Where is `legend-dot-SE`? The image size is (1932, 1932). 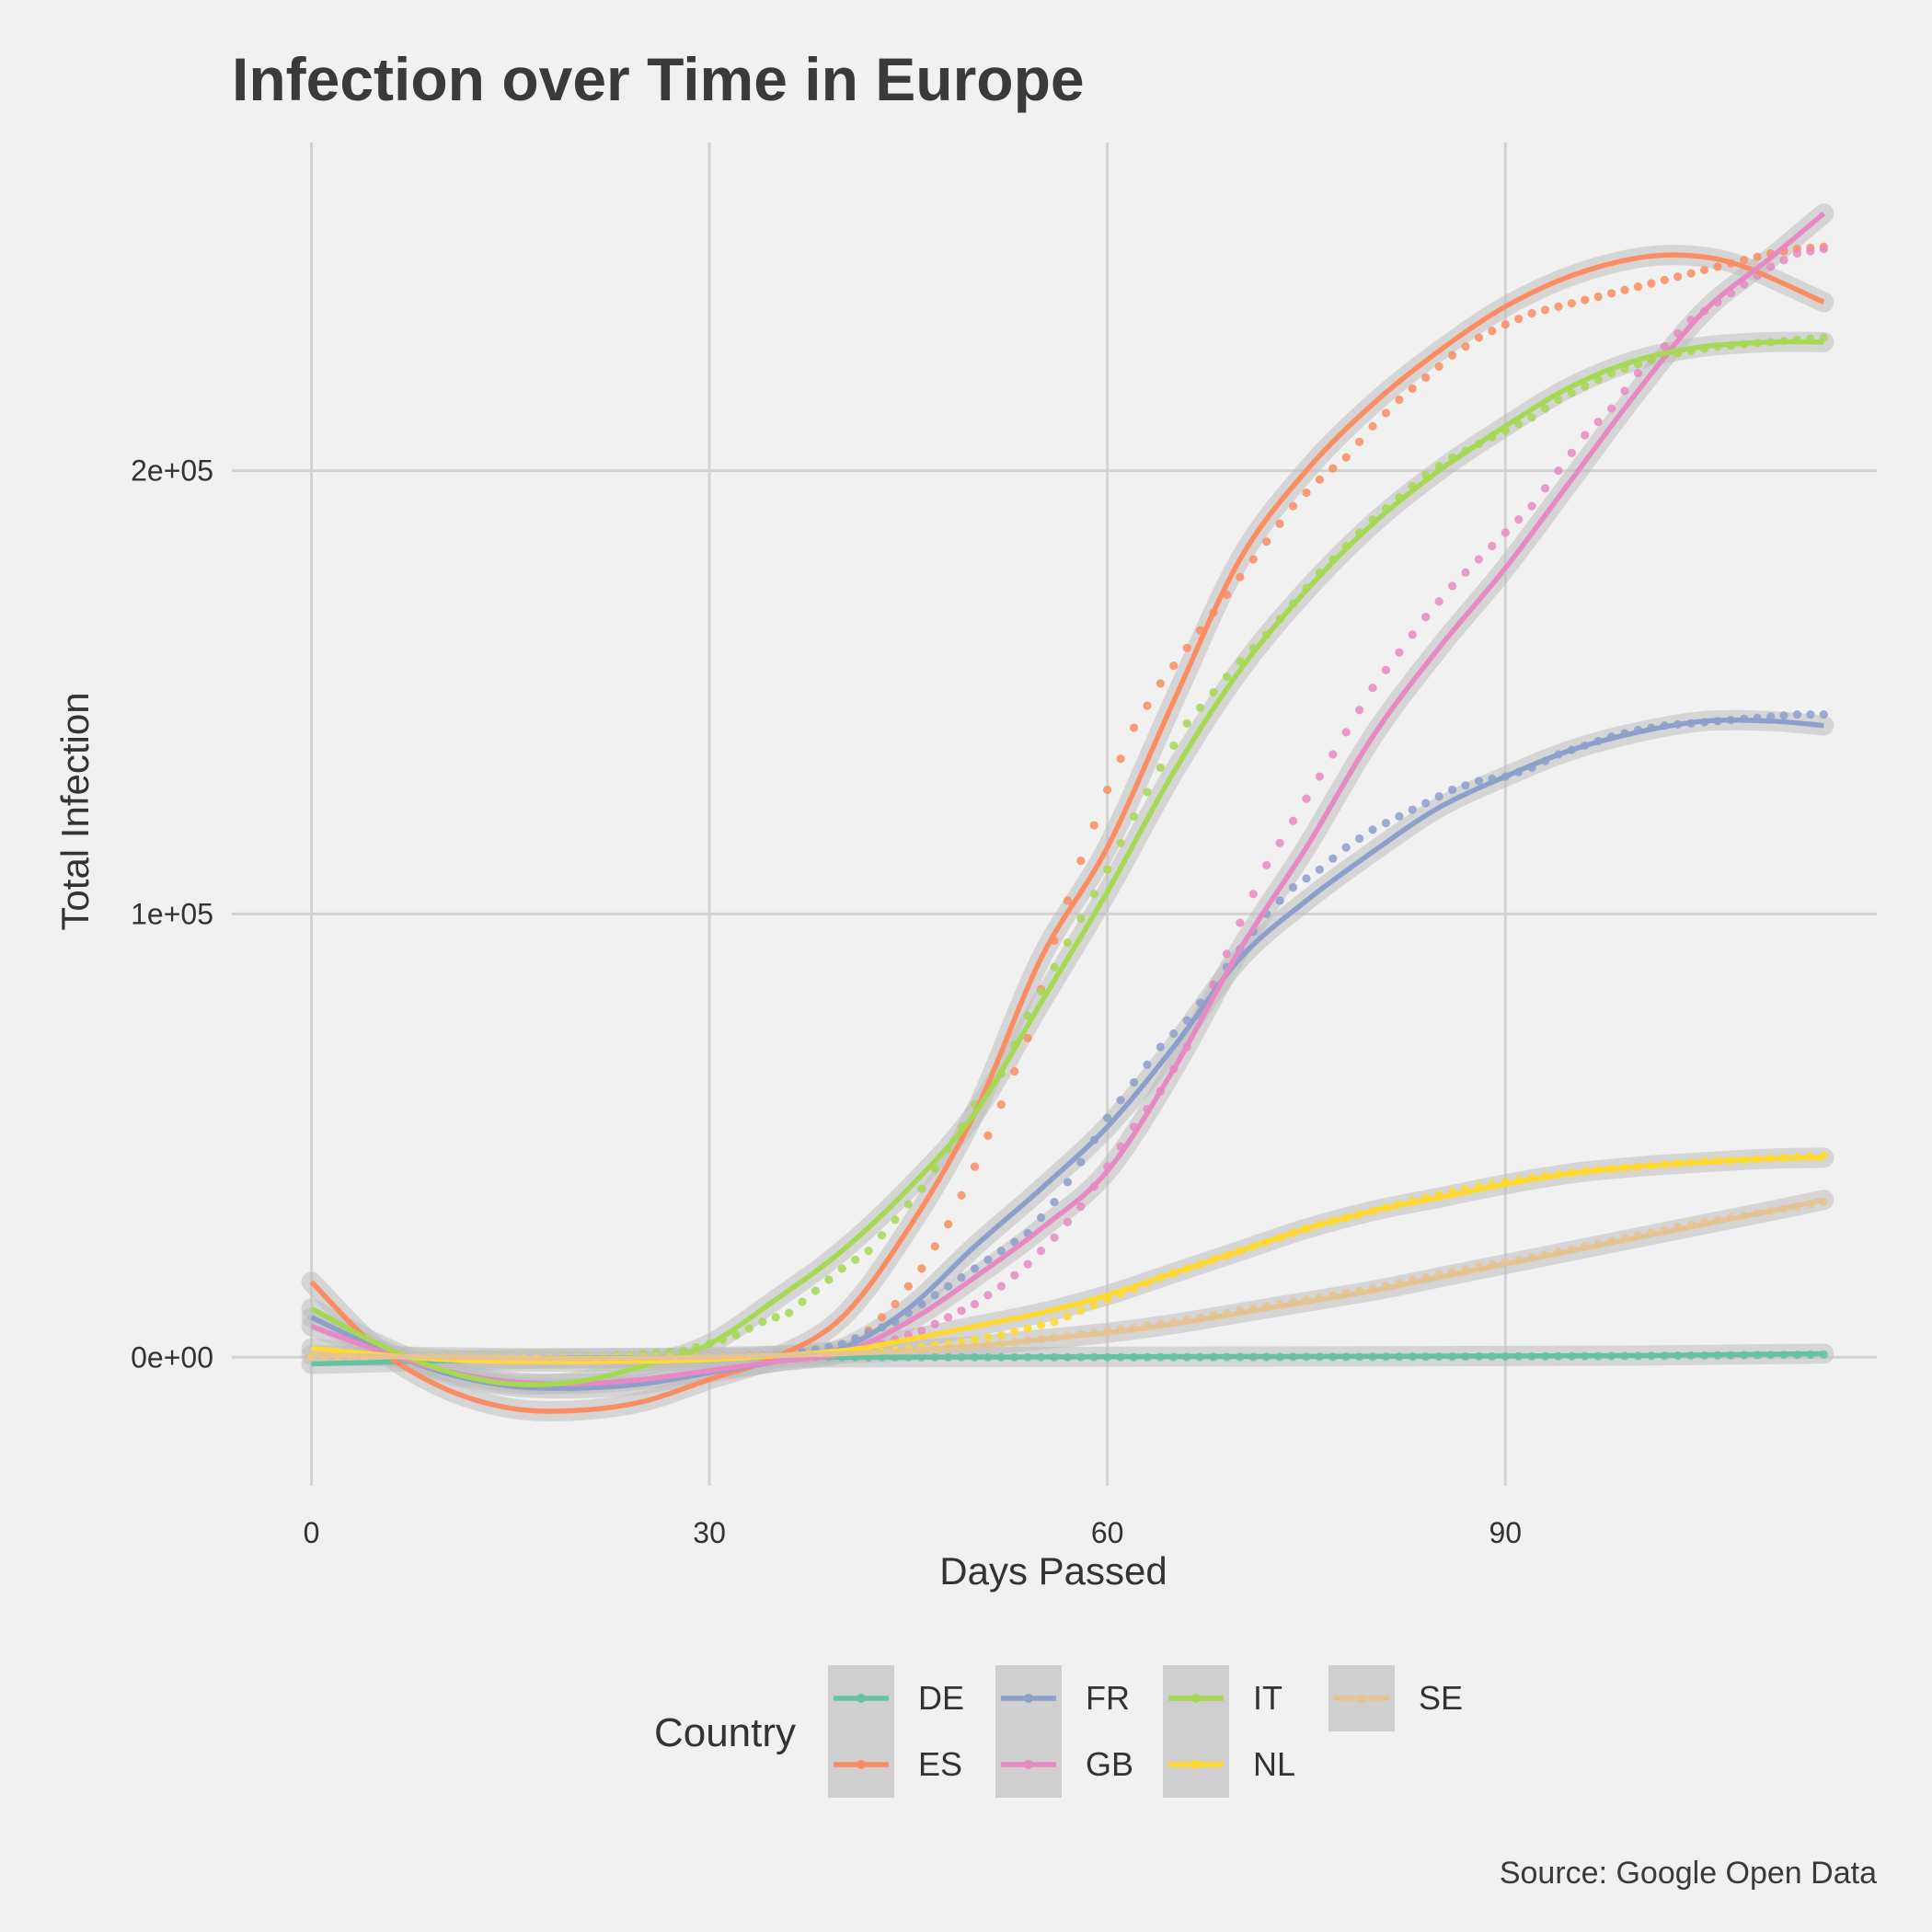 legend-dot-SE is located at coordinates (1361, 1698).